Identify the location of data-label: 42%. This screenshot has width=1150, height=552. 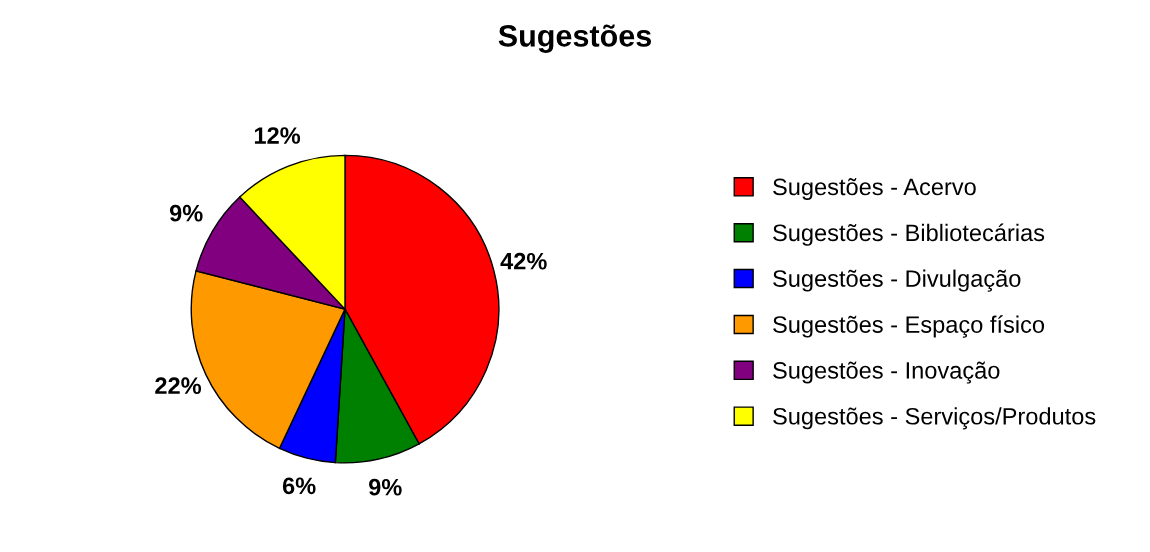
(523, 261).